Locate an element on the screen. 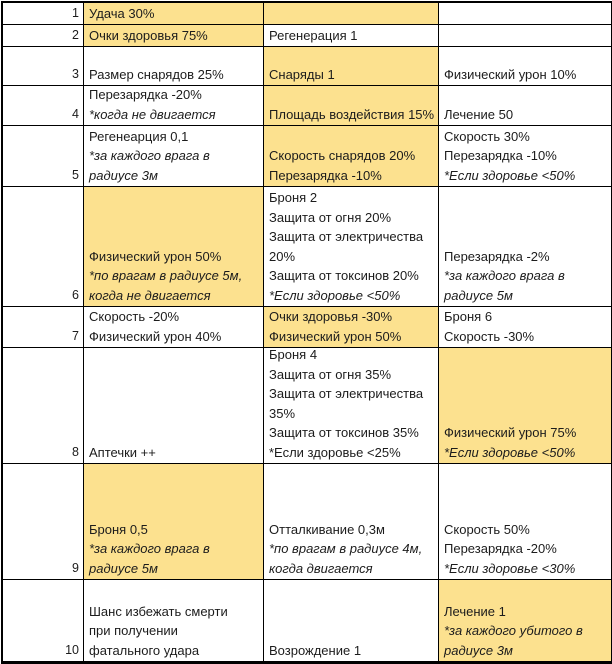  cell-r2-c2: Регенерация 1 is located at coordinates (351, 35).